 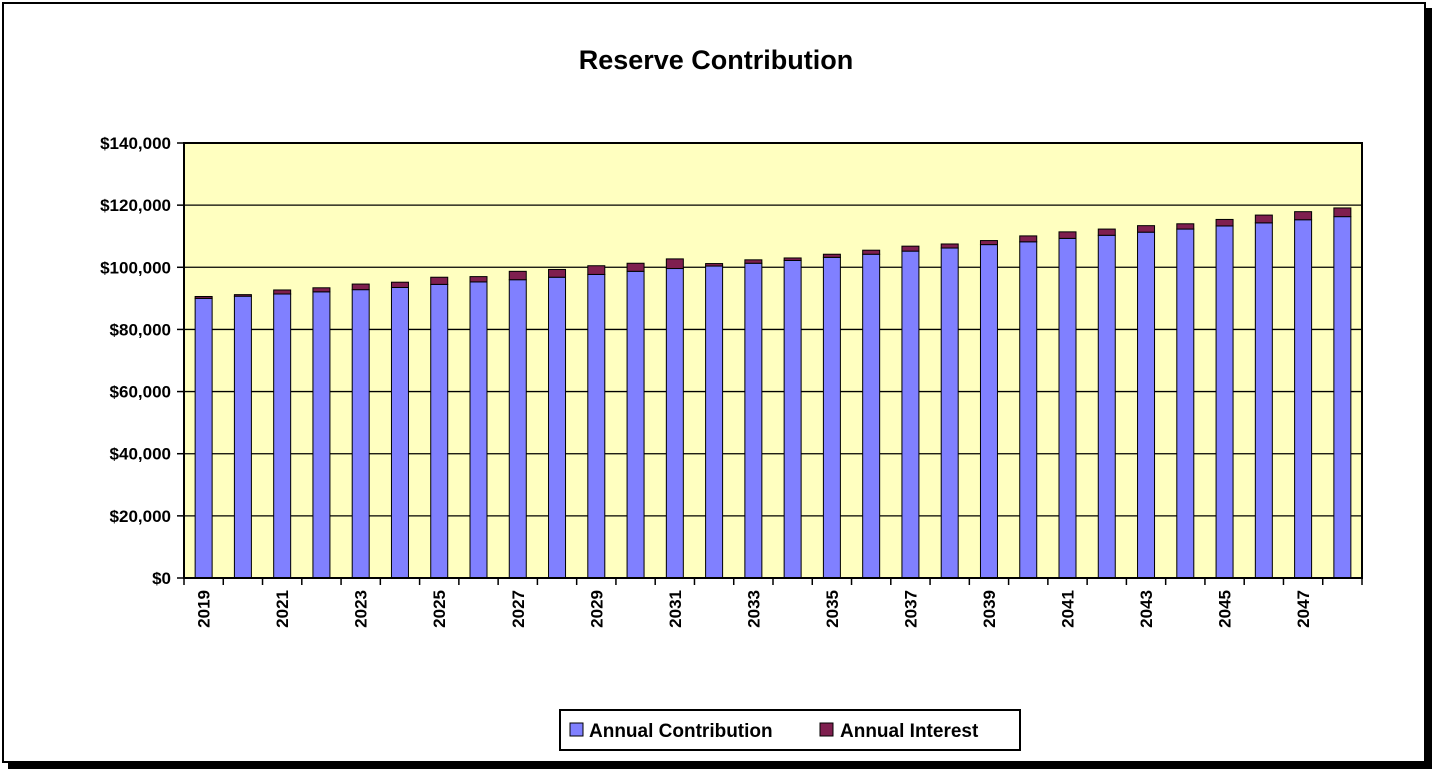 What do you see at coordinates (282, 609) in the screenshot?
I see `x-tick-label: 2021` at bounding box center [282, 609].